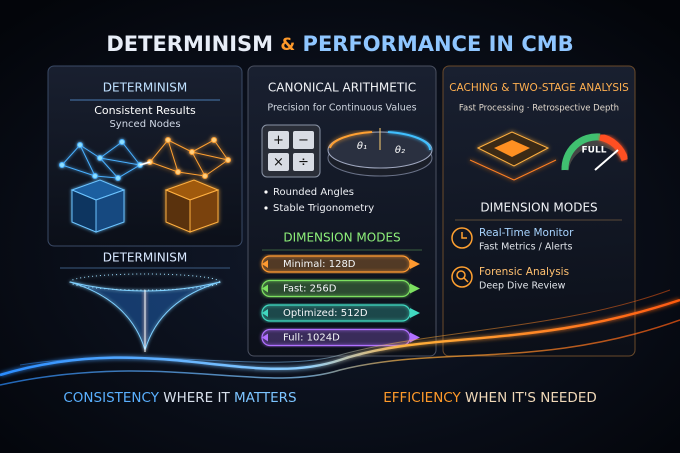 This screenshot has height=453, width=680. I want to click on panel-heading: DETERMINISM, so click(145, 88).